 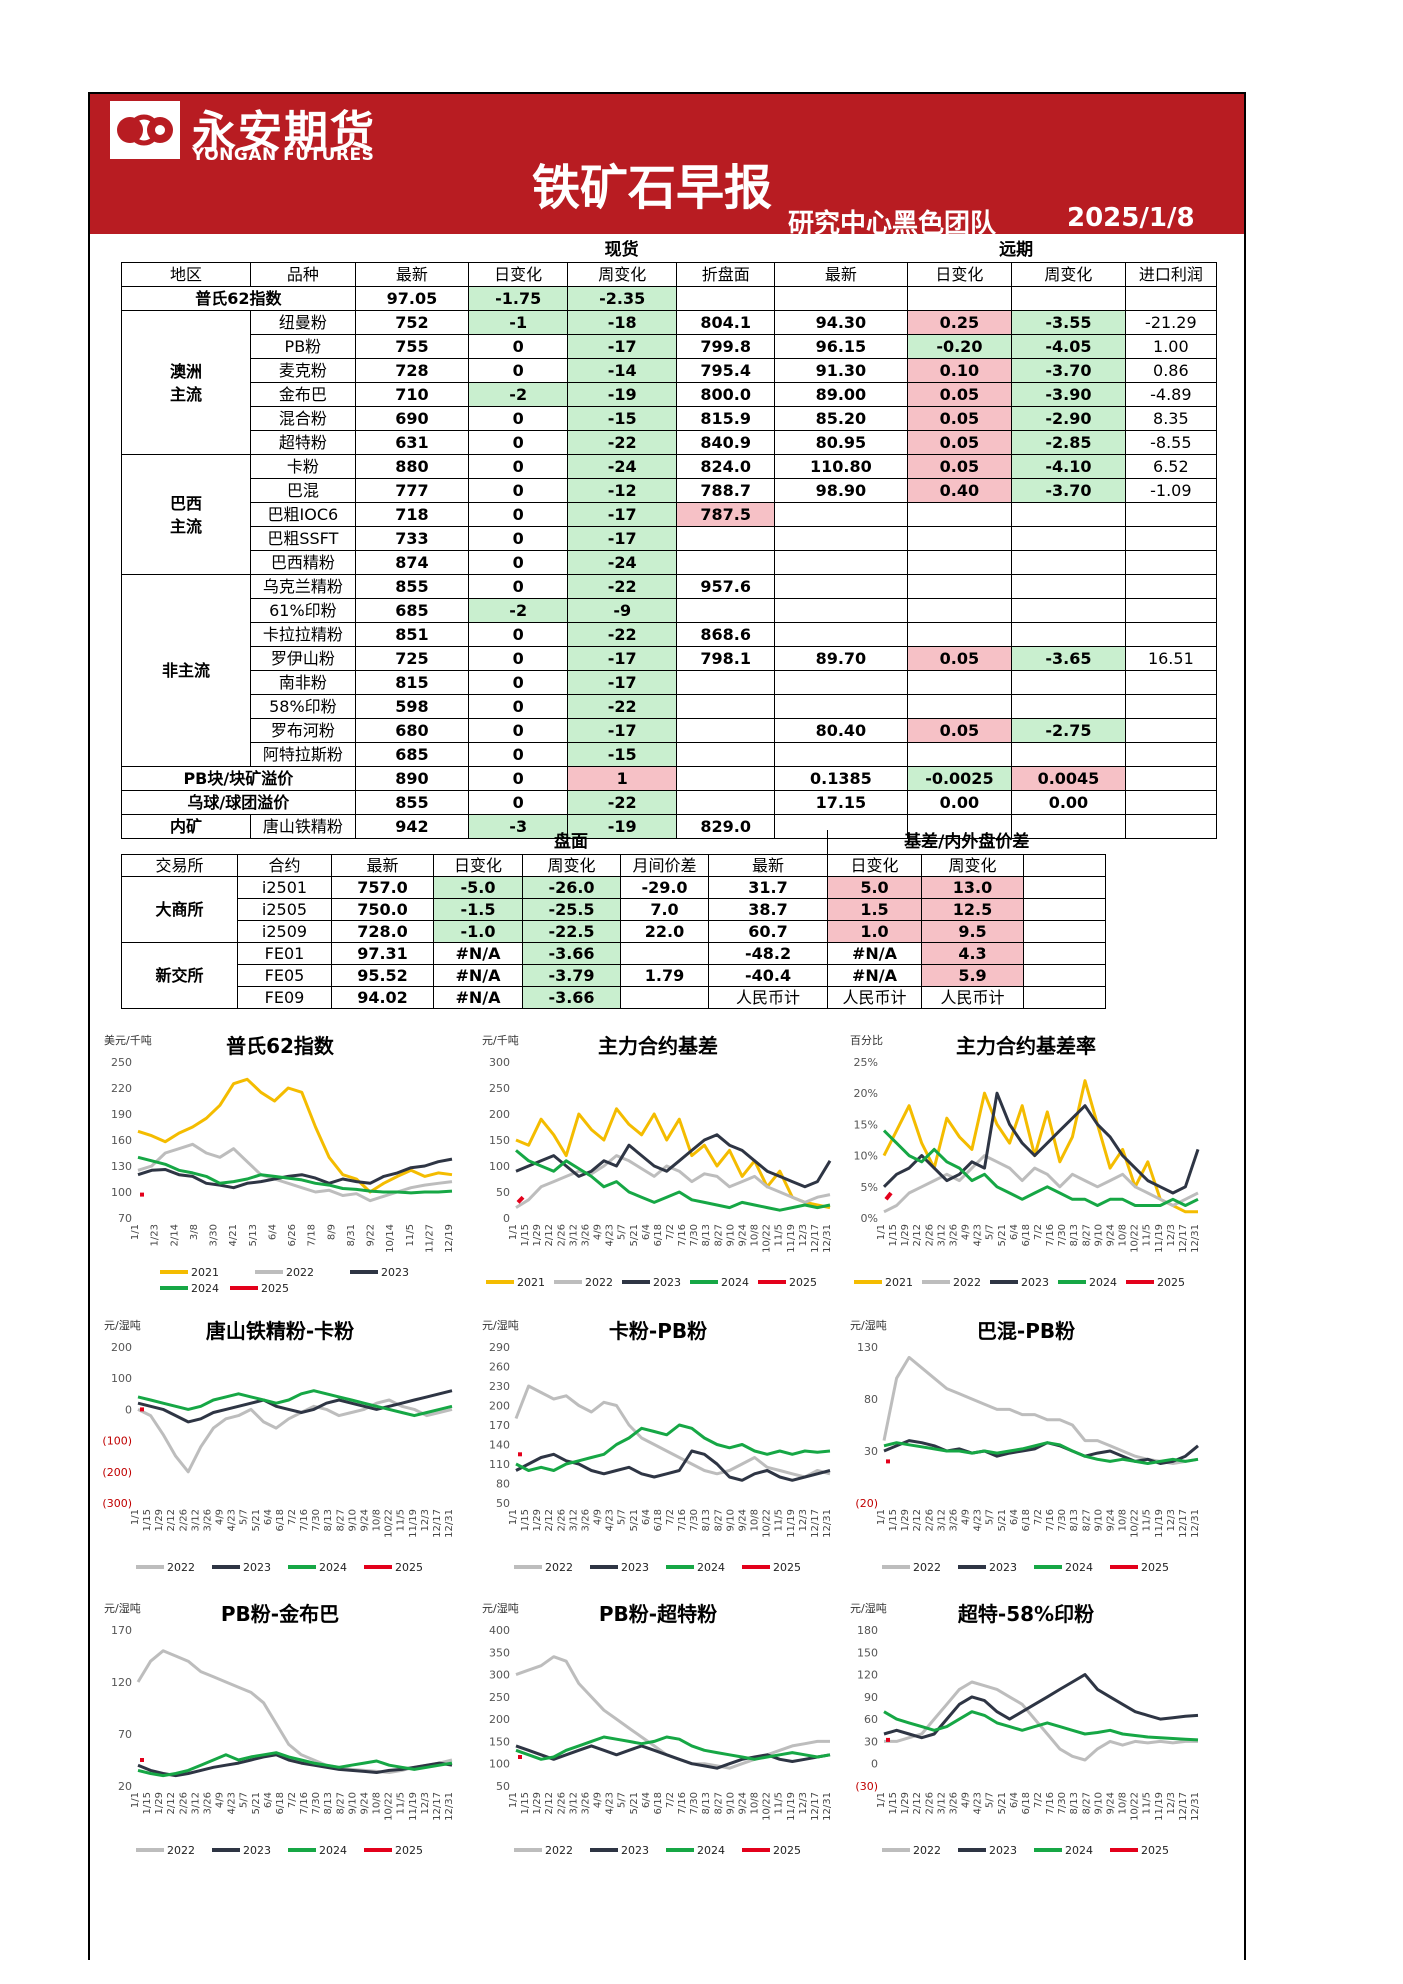 I want to click on x-tick-label: 1/1, so click(x=513, y=1800).